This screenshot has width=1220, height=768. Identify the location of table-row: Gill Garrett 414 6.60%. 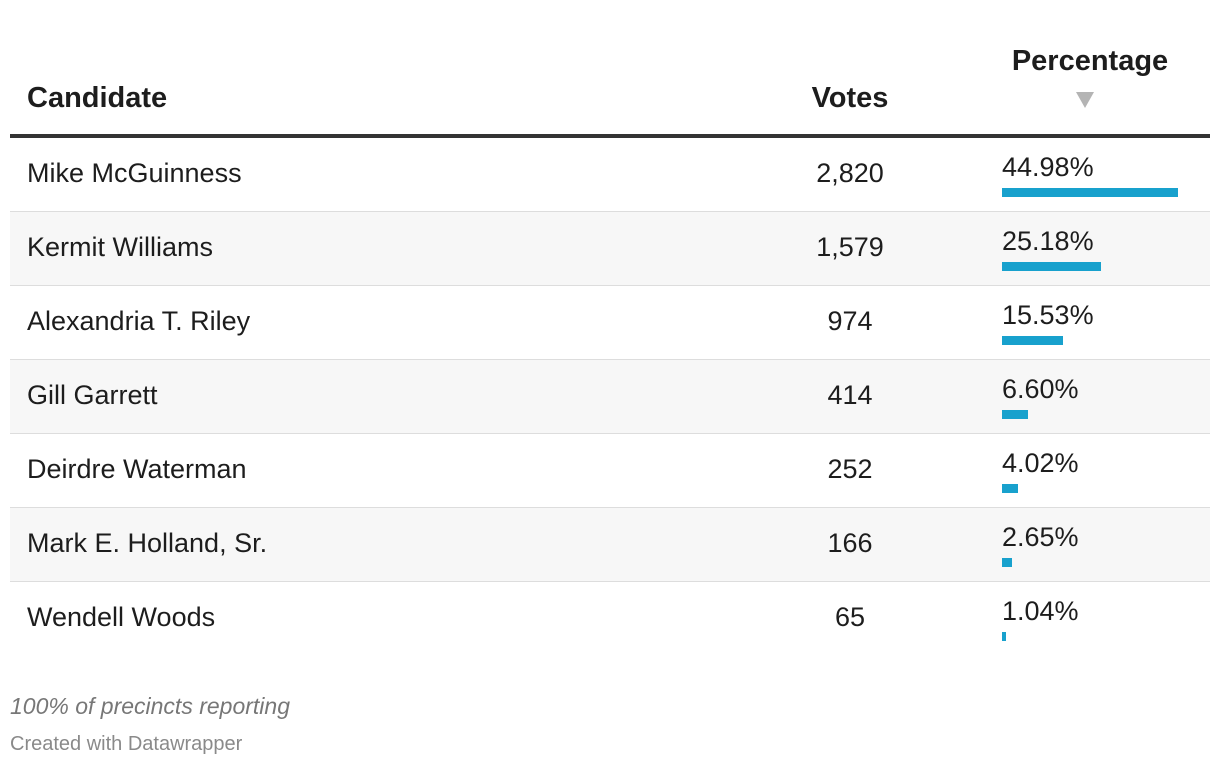
(610, 397).